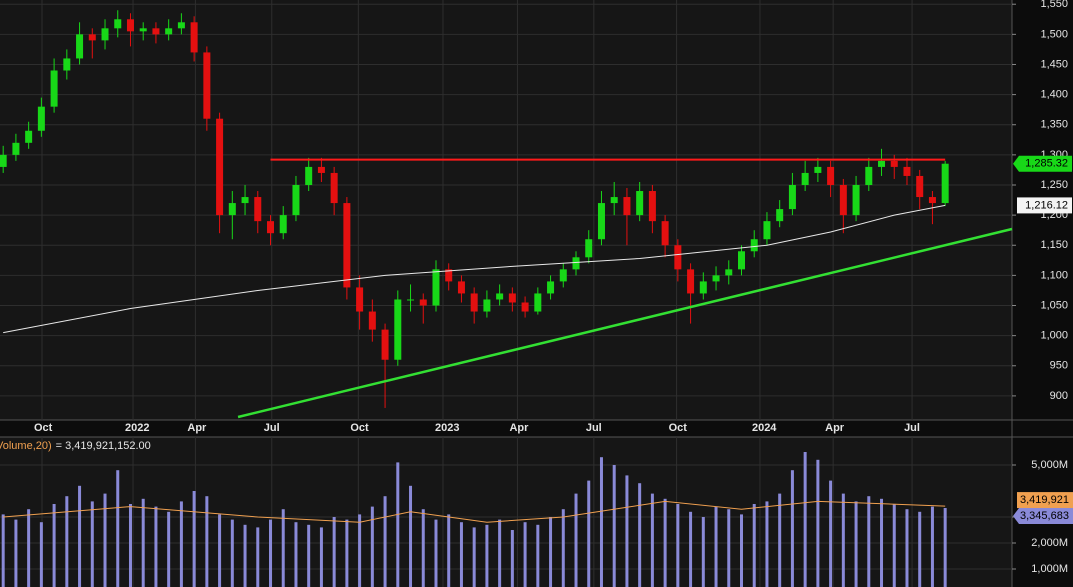 This screenshot has height=587, width=1073. I want to click on y-tick-label: 1,550, so click(1054, 5).